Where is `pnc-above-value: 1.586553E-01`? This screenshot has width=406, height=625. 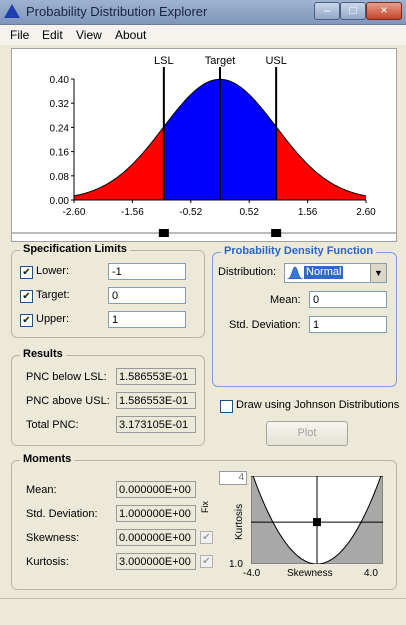 pnc-above-value: 1.586553E-01 is located at coordinates (156, 400).